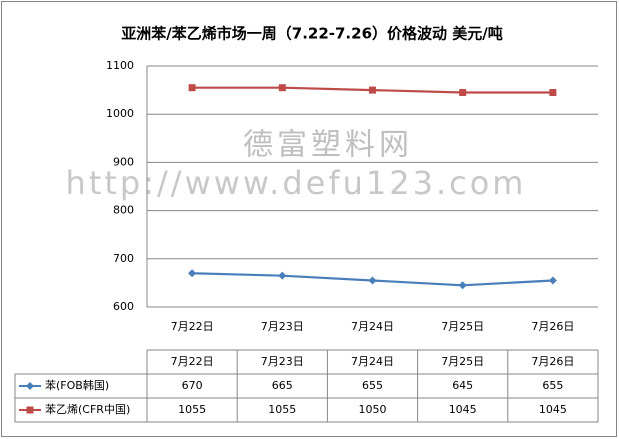  Describe the element at coordinates (296, 183) in the screenshot. I see `watermark: http://www.defu123.com` at that location.